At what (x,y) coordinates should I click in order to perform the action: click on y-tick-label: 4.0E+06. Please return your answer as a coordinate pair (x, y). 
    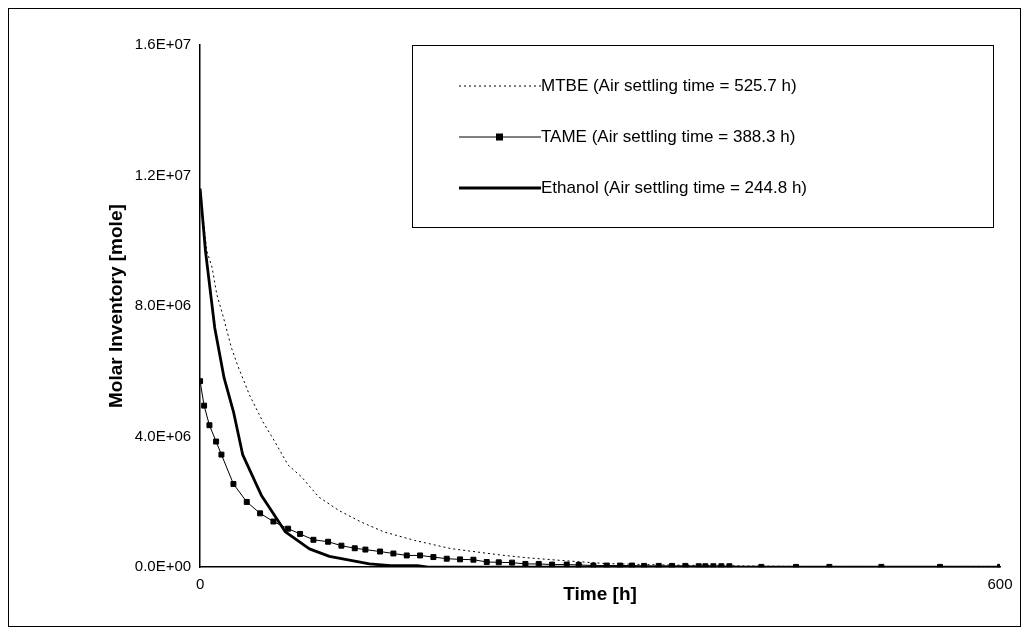
    Looking at the image, I should click on (163, 435).